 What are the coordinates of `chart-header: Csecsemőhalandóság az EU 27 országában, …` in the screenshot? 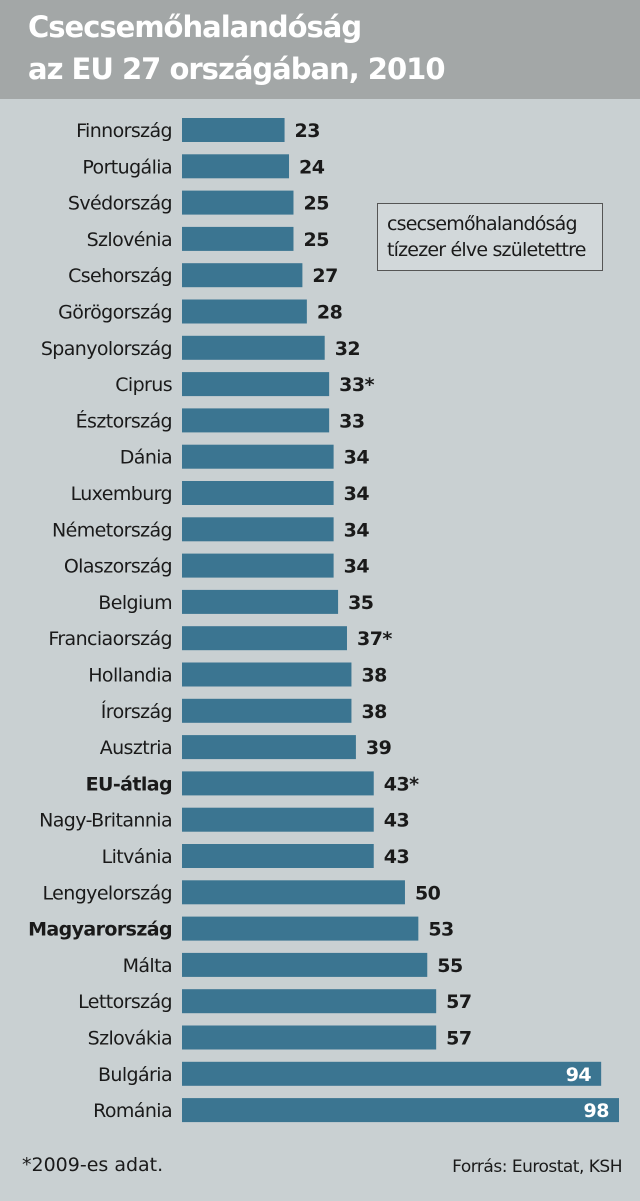 It's located at (320, 49).